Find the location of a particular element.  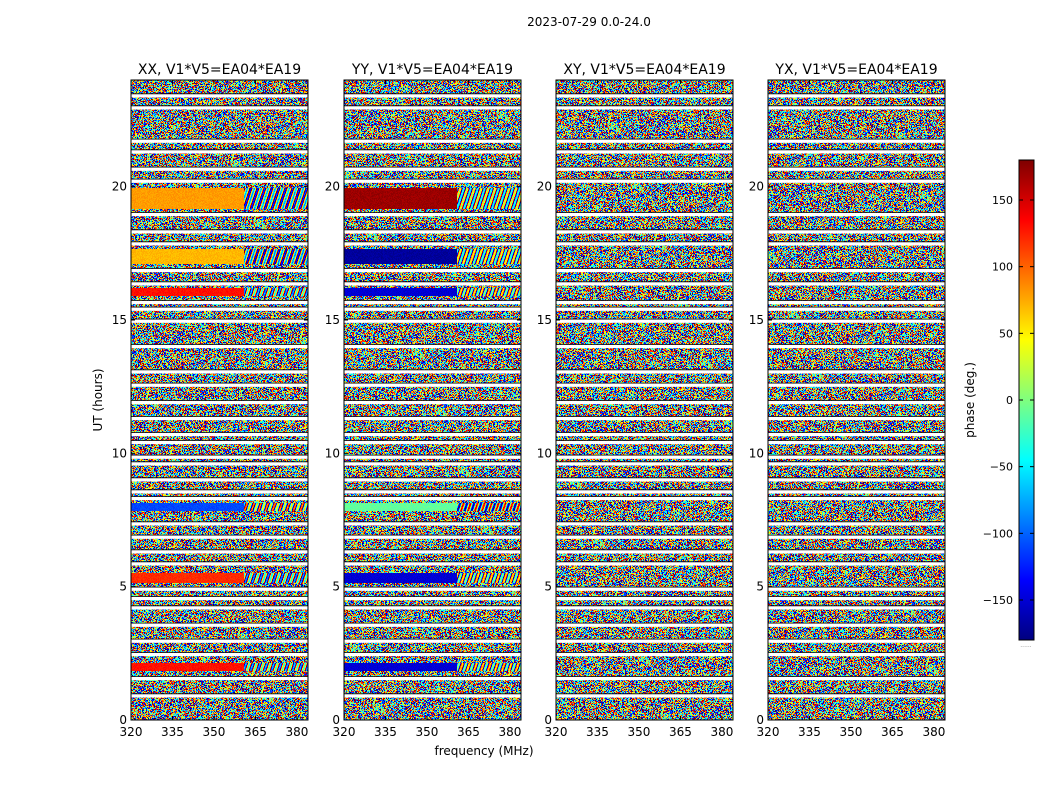

panel-title: YX, V1*V5=EA04*EA19 is located at coordinates (855, 70).